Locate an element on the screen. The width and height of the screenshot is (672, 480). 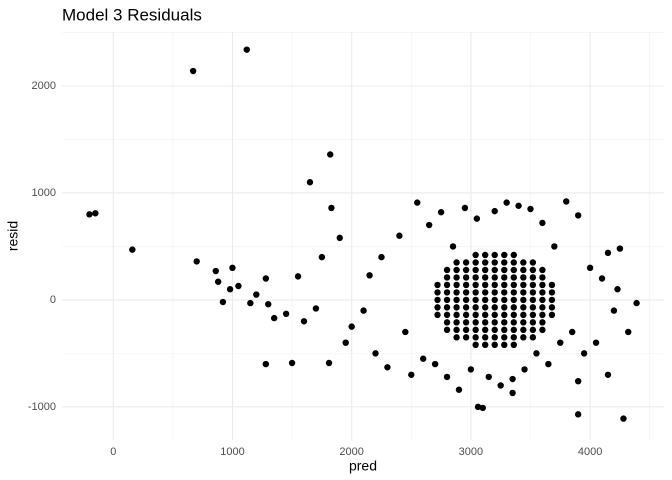
x-tick-label: 4000 is located at coordinates (590, 452).